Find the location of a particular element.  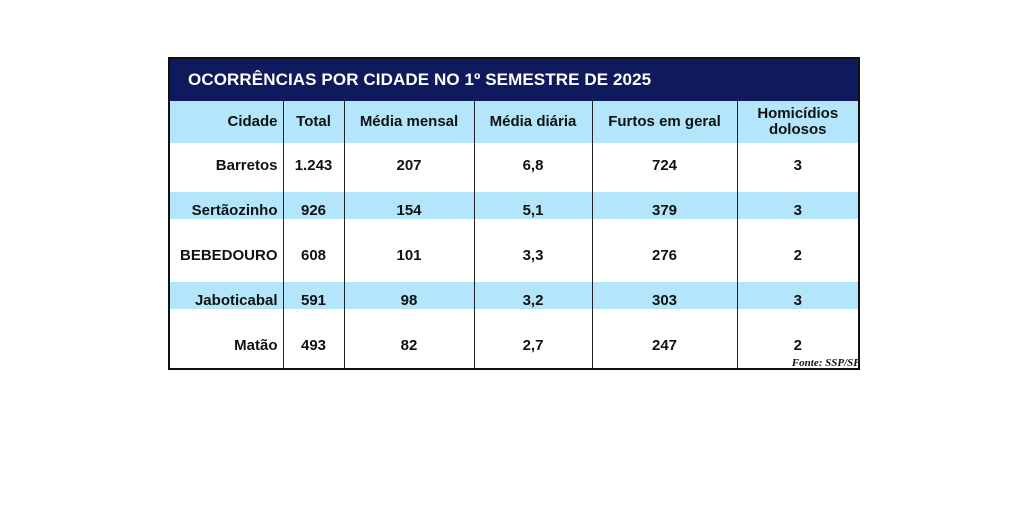

table-cell: 276 is located at coordinates (664, 255).